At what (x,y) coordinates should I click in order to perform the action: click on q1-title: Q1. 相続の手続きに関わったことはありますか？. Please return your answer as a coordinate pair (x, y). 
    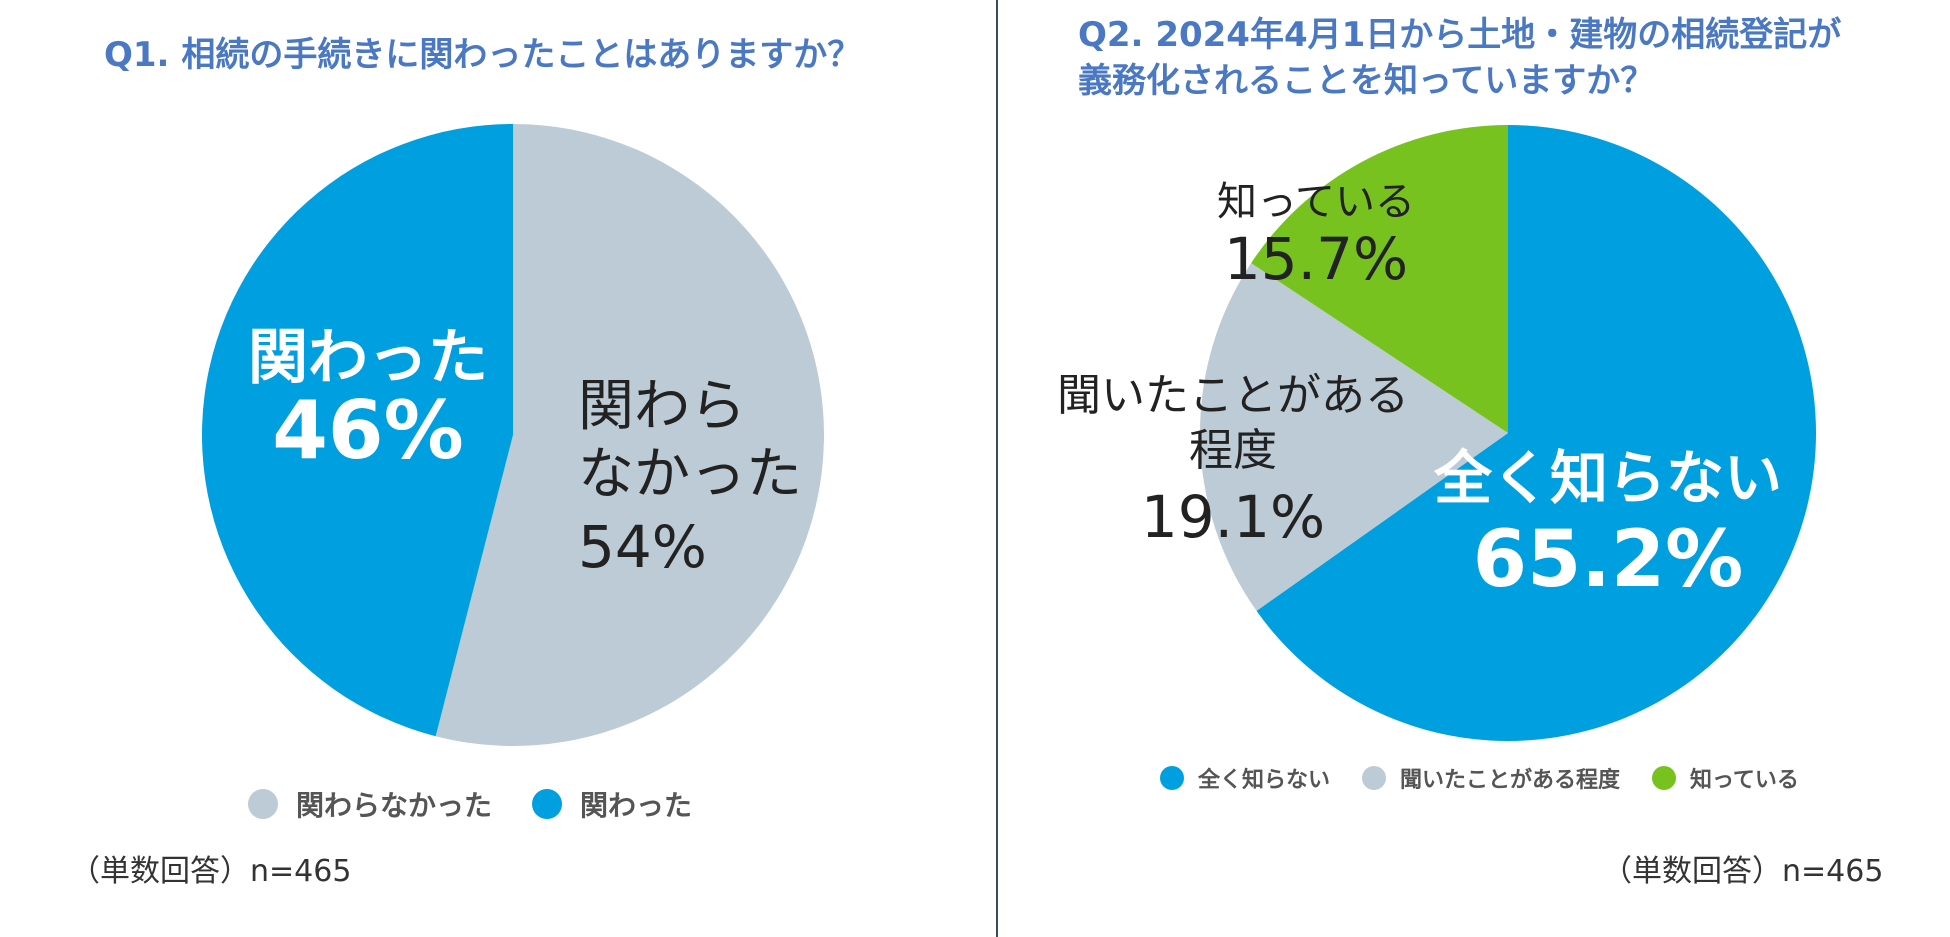
    Looking at the image, I should click on (483, 55).